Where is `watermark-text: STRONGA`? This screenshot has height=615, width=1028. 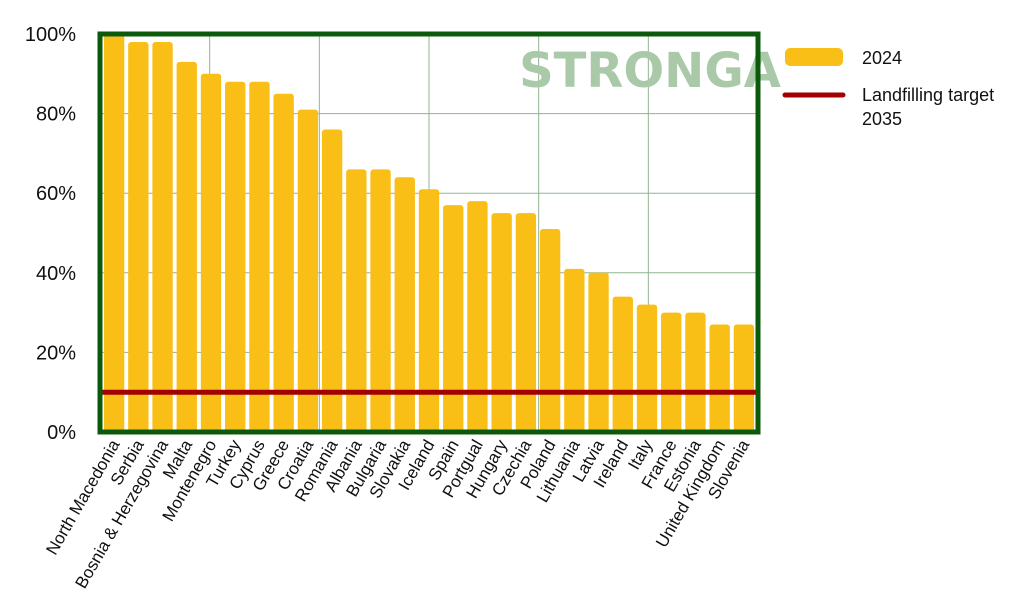 watermark-text: STRONGA is located at coordinates (650, 71).